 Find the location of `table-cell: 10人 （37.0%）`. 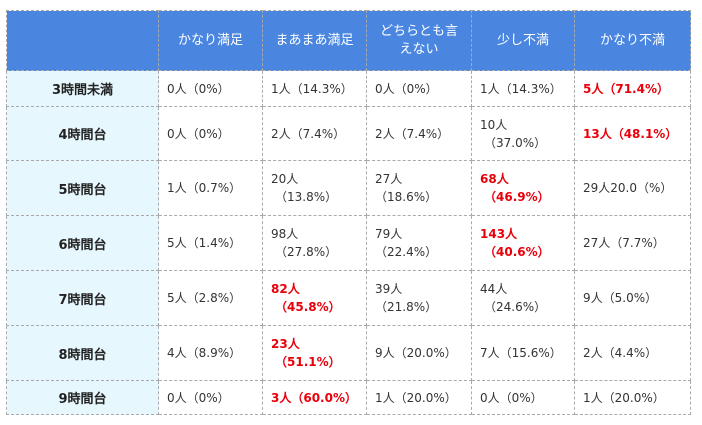

table-cell: 10人 （37.0%） is located at coordinates (523, 133).